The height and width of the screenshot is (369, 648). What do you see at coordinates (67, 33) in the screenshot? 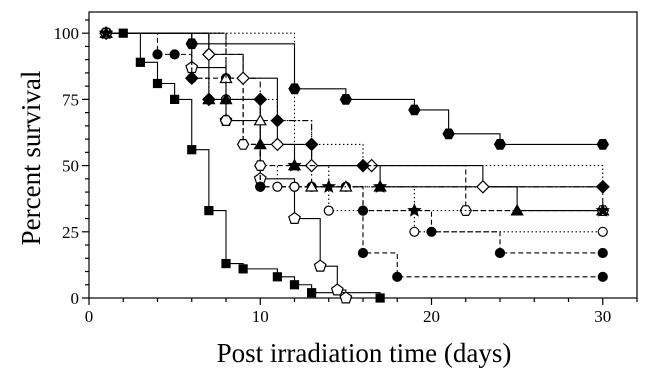
I see `y-tick-label: 100` at bounding box center [67, 33].